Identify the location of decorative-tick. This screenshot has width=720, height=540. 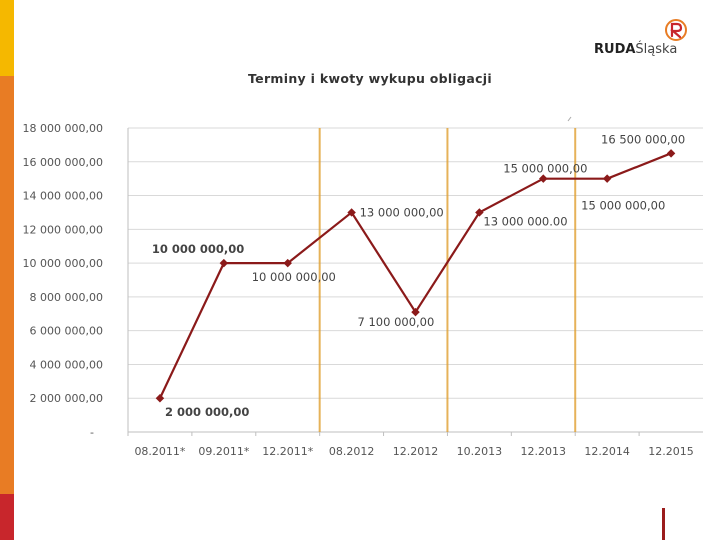
(569, 119).